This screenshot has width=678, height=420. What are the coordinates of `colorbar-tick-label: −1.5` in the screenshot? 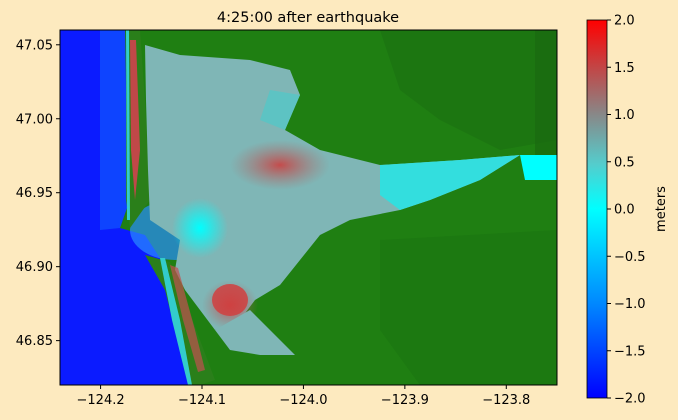 It's located at (630, 351).